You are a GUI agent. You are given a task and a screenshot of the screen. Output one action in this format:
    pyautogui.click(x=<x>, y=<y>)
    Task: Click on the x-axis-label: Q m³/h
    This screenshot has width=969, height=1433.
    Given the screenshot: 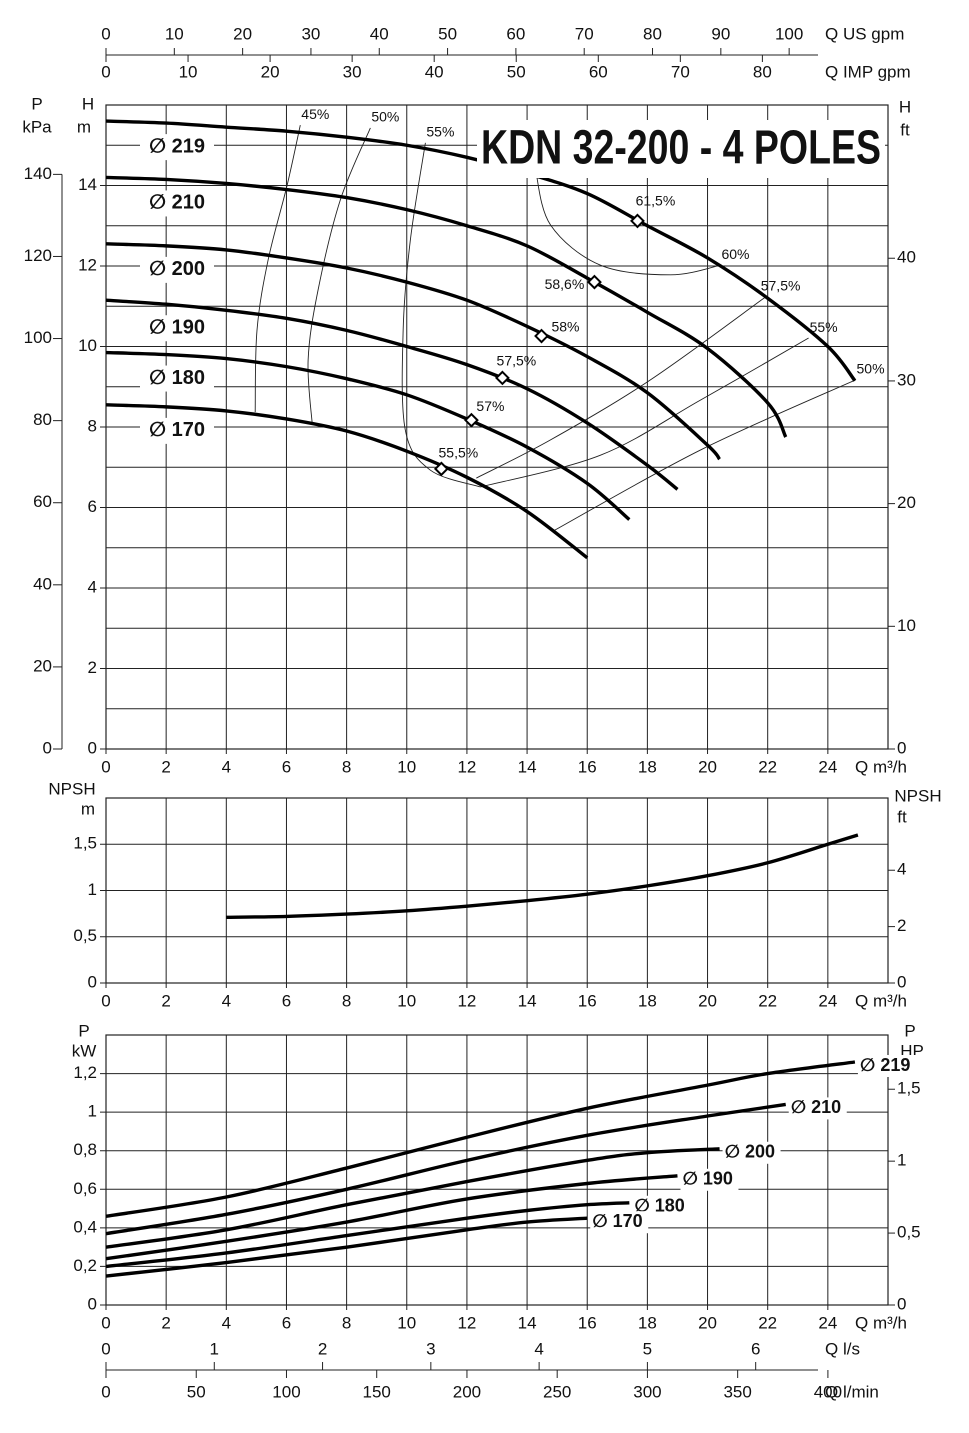 What is the action you would take?
    pyautogui.click(x=881, y=766)
    